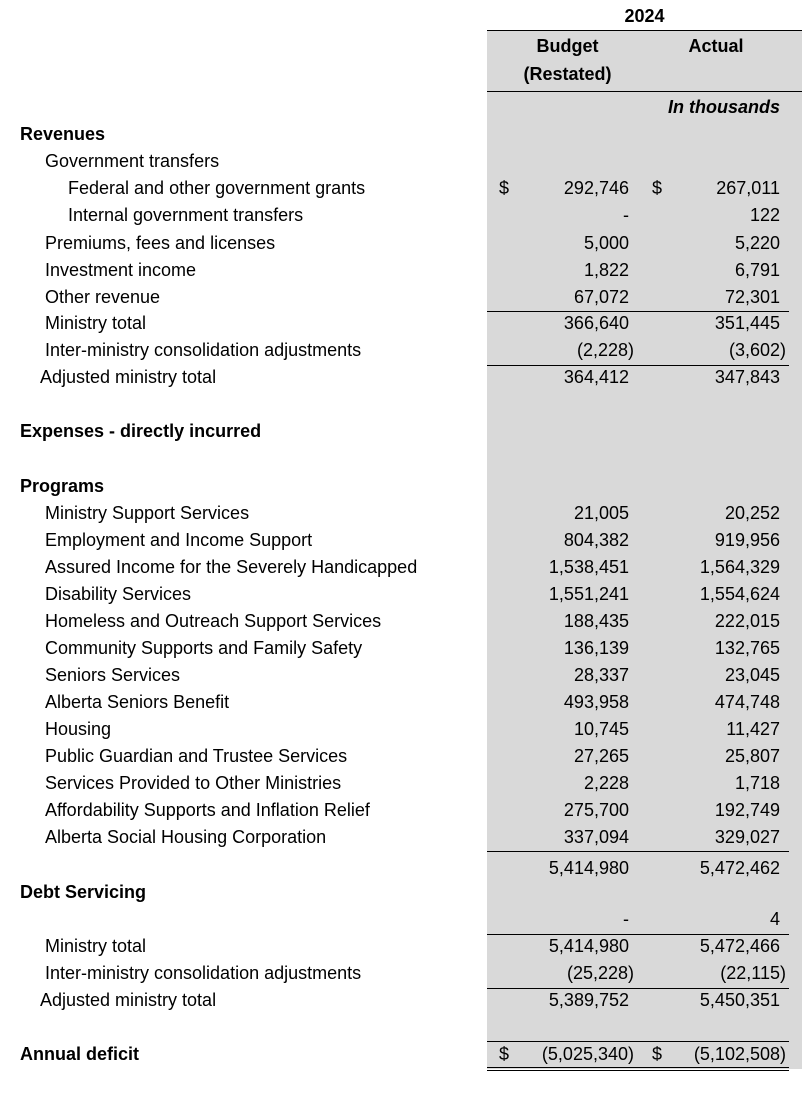 The image size is (802, 1094). Describe the element at coordinates (638, 1041) in the screenshot. I see `deficit-top-rule` at that location.